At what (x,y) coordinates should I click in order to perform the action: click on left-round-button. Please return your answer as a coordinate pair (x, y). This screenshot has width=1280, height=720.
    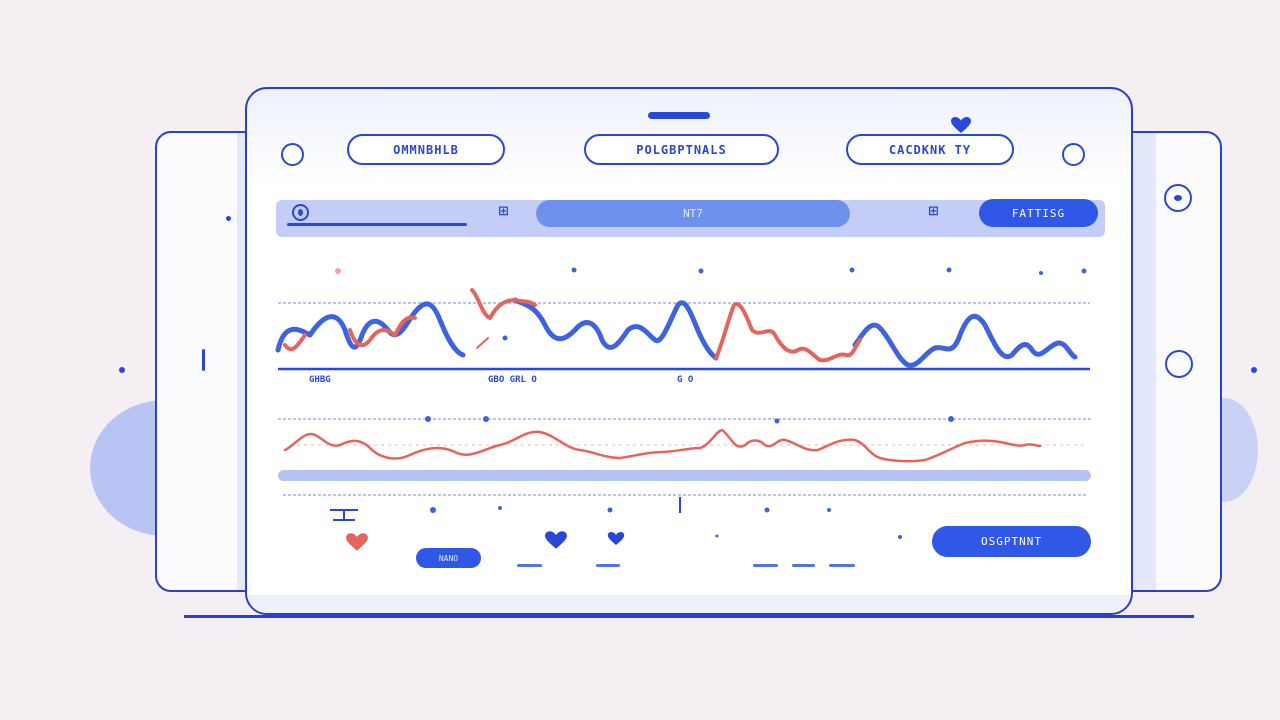
    Looking at the image, I should click on (292, 154).